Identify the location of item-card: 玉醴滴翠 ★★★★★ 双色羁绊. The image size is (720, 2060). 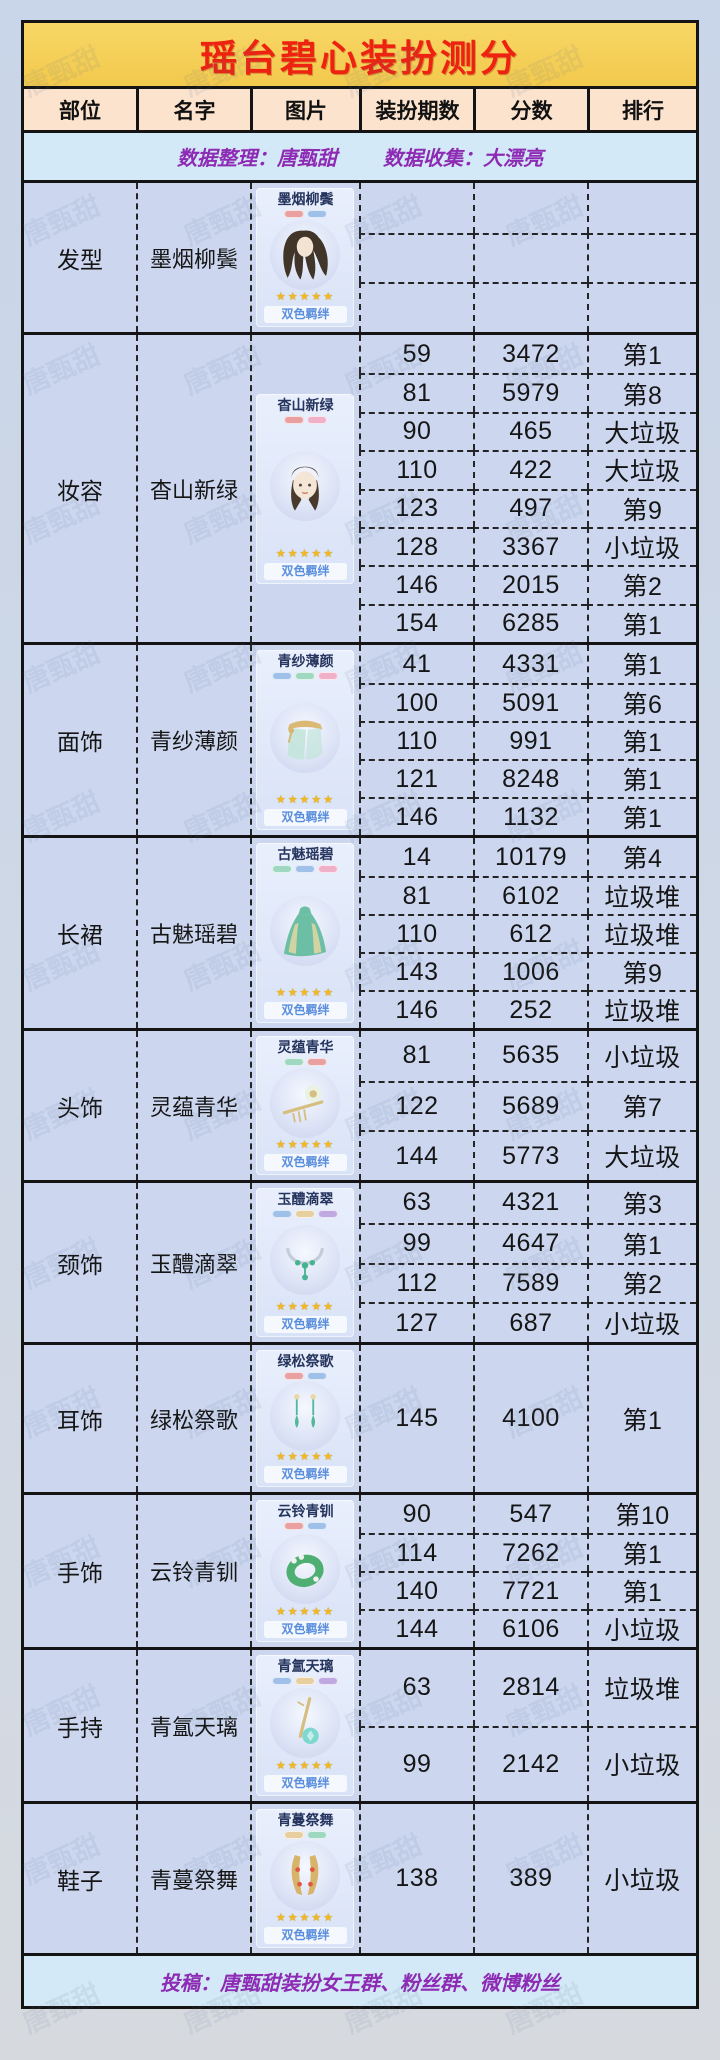
(305, 1262).